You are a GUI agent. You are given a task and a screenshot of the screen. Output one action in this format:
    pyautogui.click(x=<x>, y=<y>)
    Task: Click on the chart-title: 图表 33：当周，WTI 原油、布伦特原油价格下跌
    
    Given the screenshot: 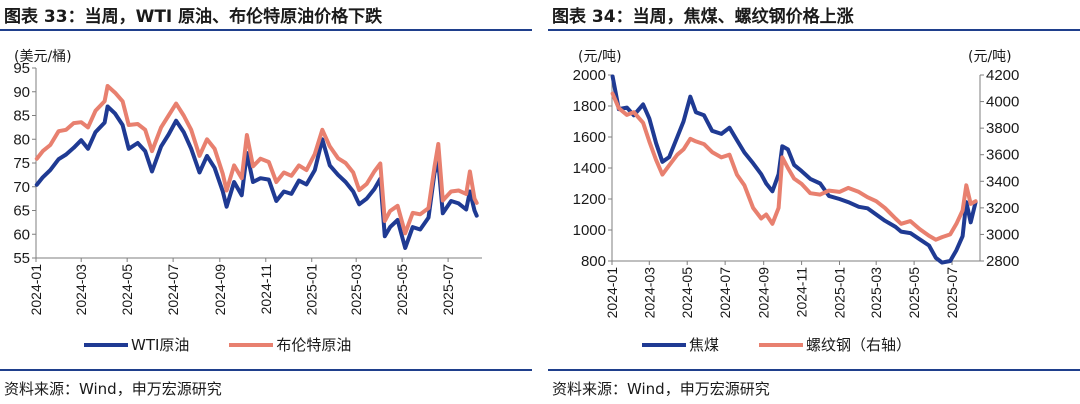 What is the action you would take?
    pyautogui.click(x=193, y=17)
    